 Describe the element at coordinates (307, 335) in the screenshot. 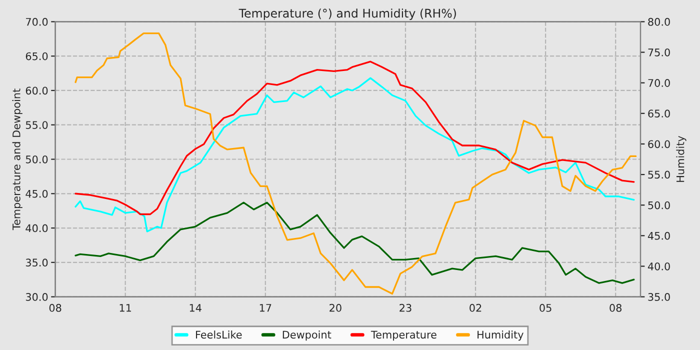

I see `legend-label: Dewpoint` at that location.